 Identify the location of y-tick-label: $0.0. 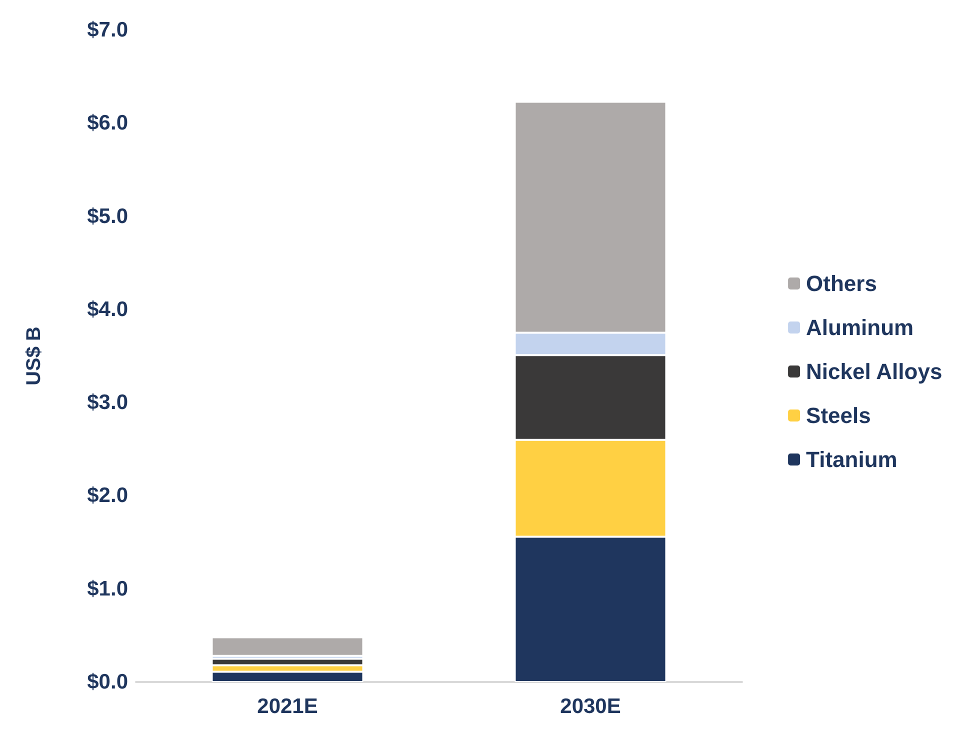
(107, 682).